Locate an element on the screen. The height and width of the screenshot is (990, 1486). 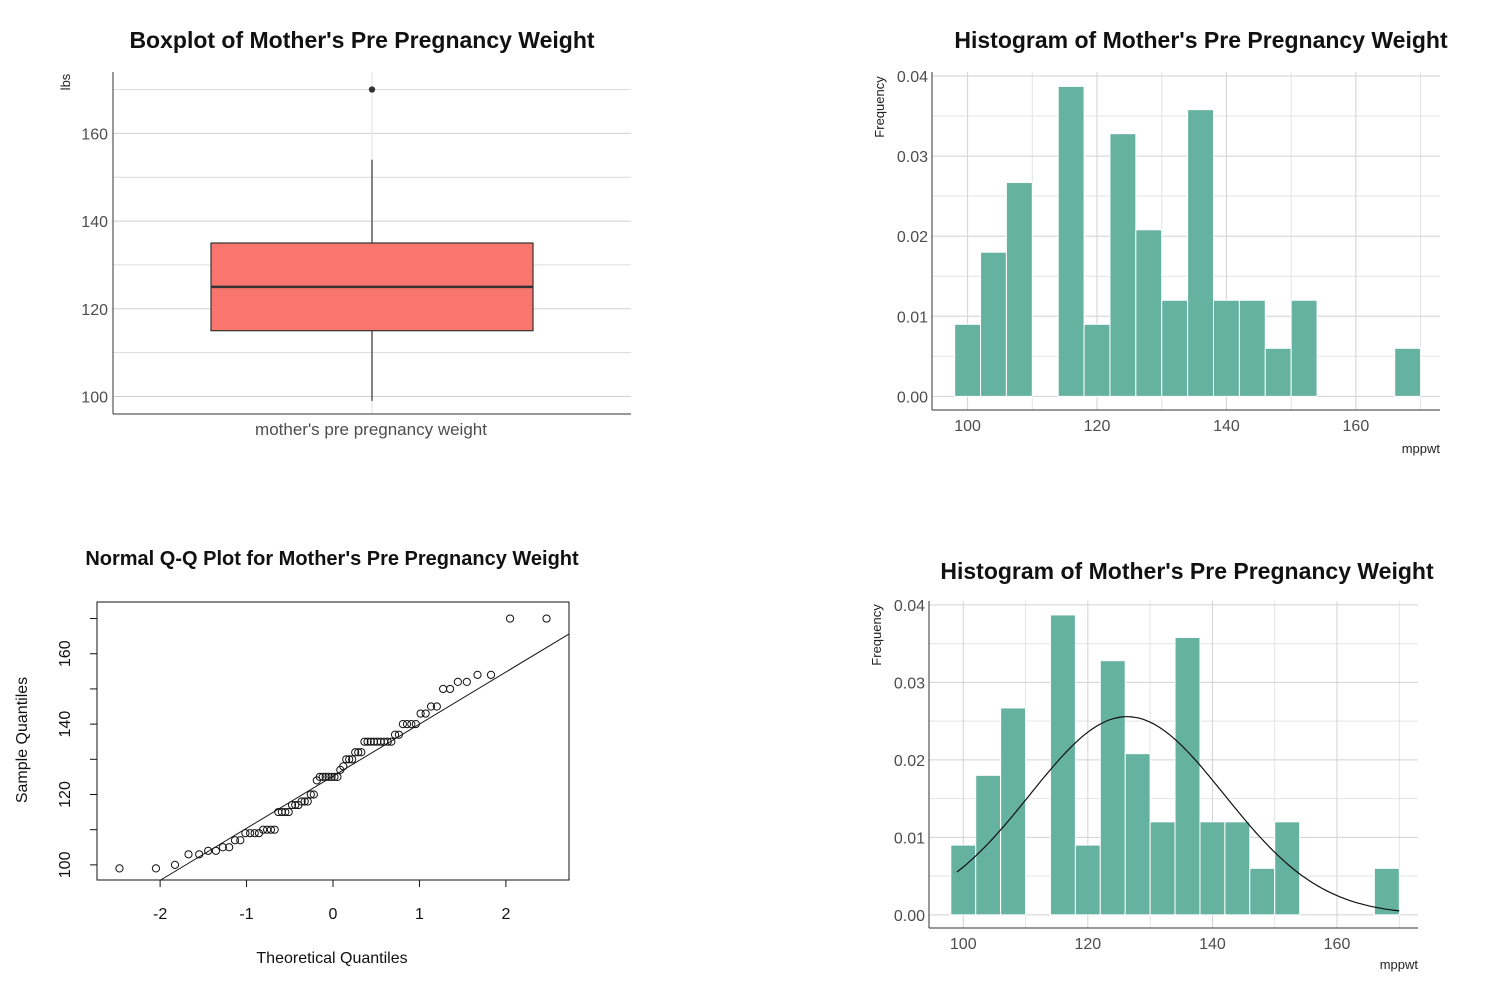
y-tick-label: 0.02 is located at coordinates (912, 237).